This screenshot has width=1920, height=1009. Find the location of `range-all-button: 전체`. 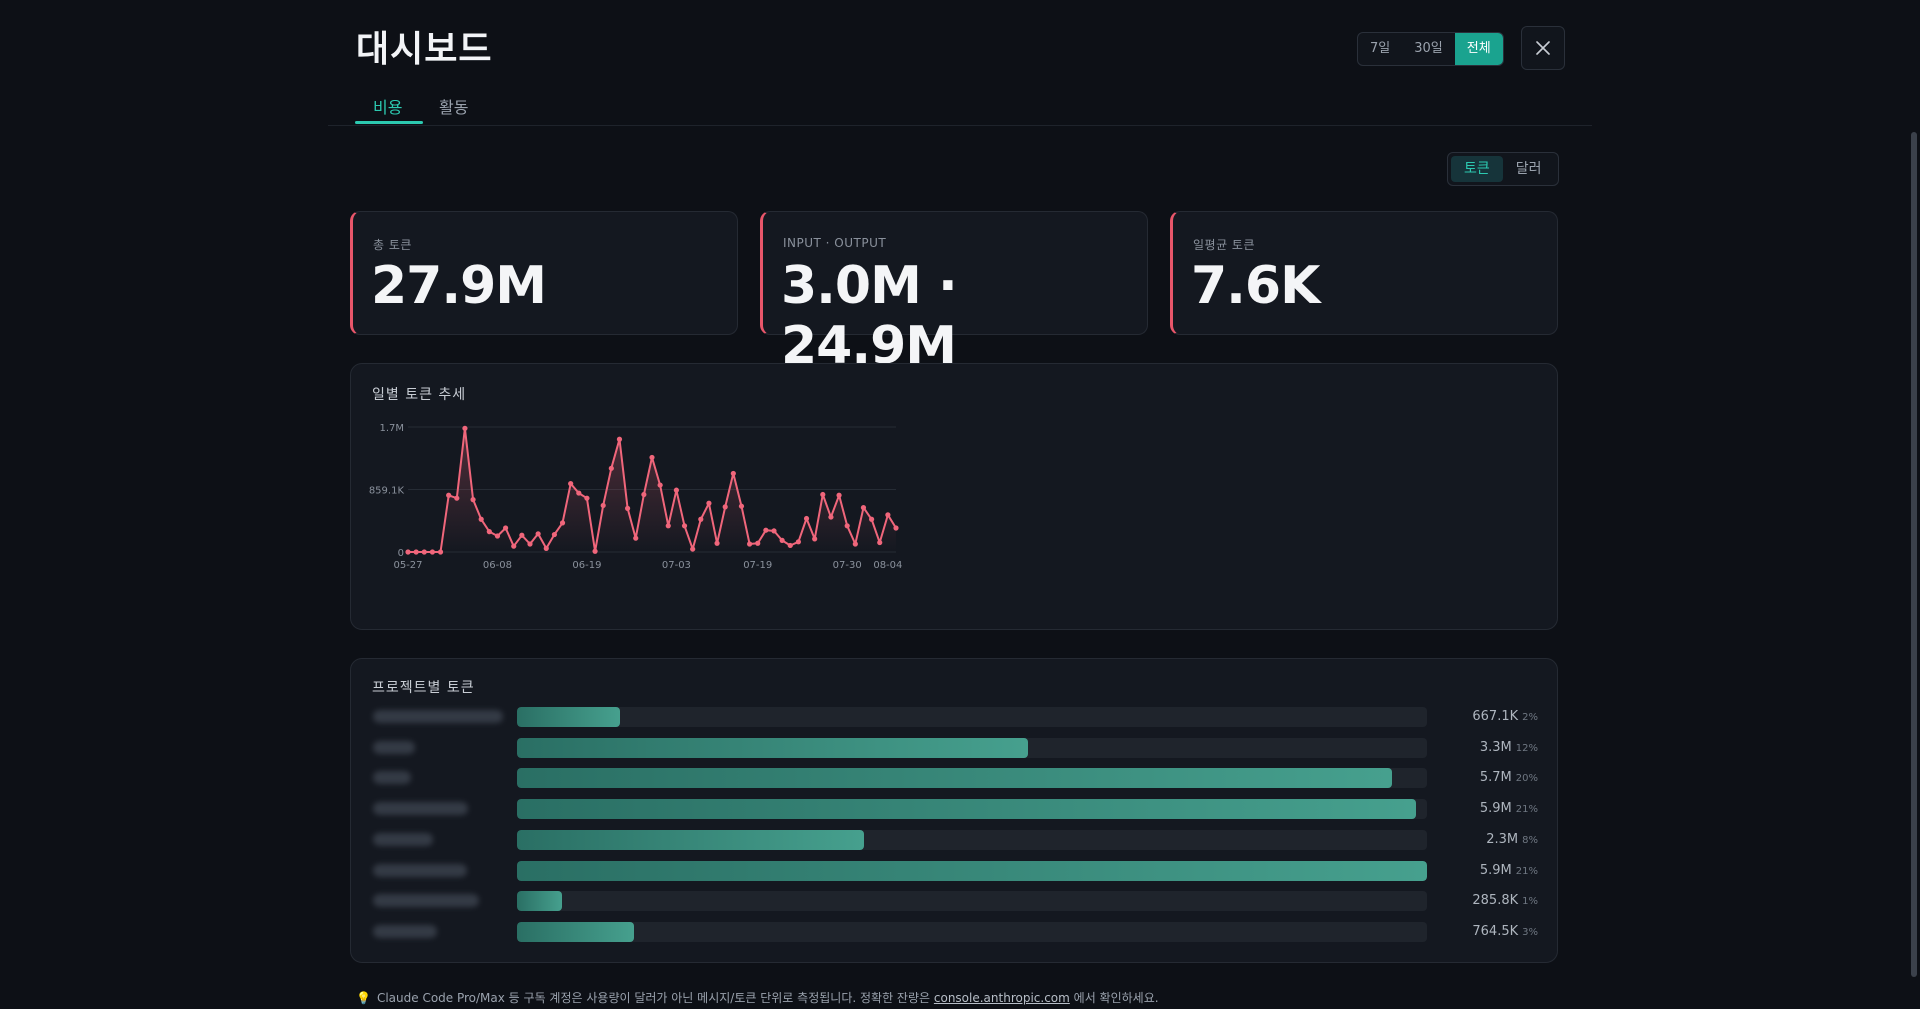

range-all-button: 전체 is located at coordinates (1478, 49).